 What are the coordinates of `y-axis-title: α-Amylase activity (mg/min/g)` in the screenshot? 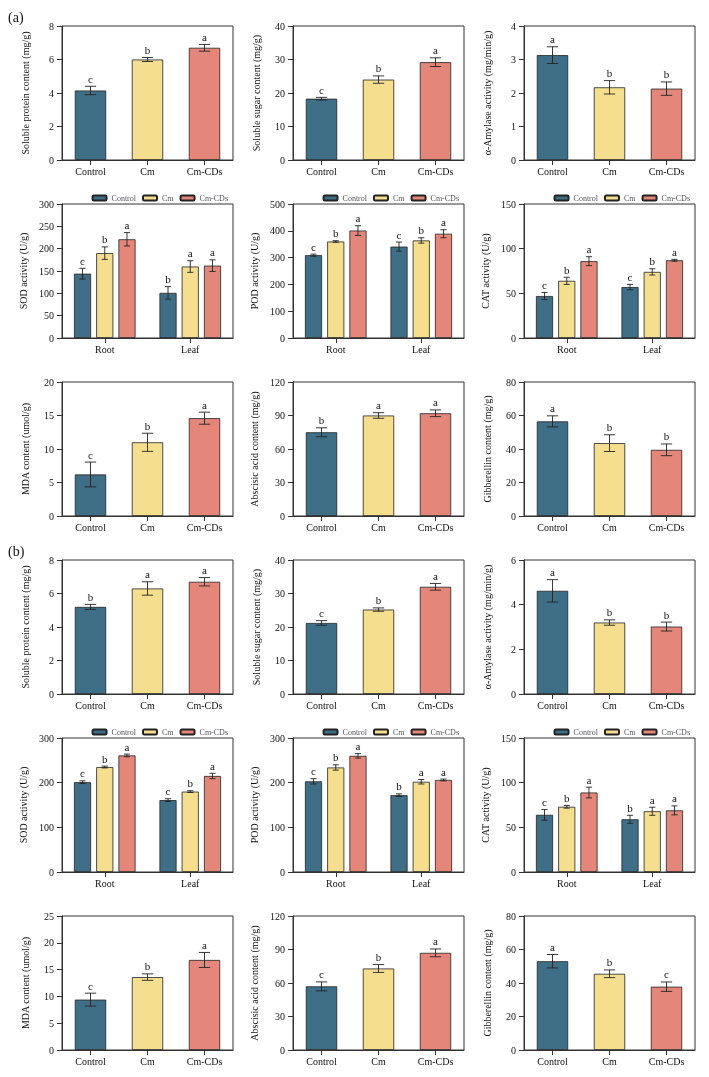 It's located at (487, 627).